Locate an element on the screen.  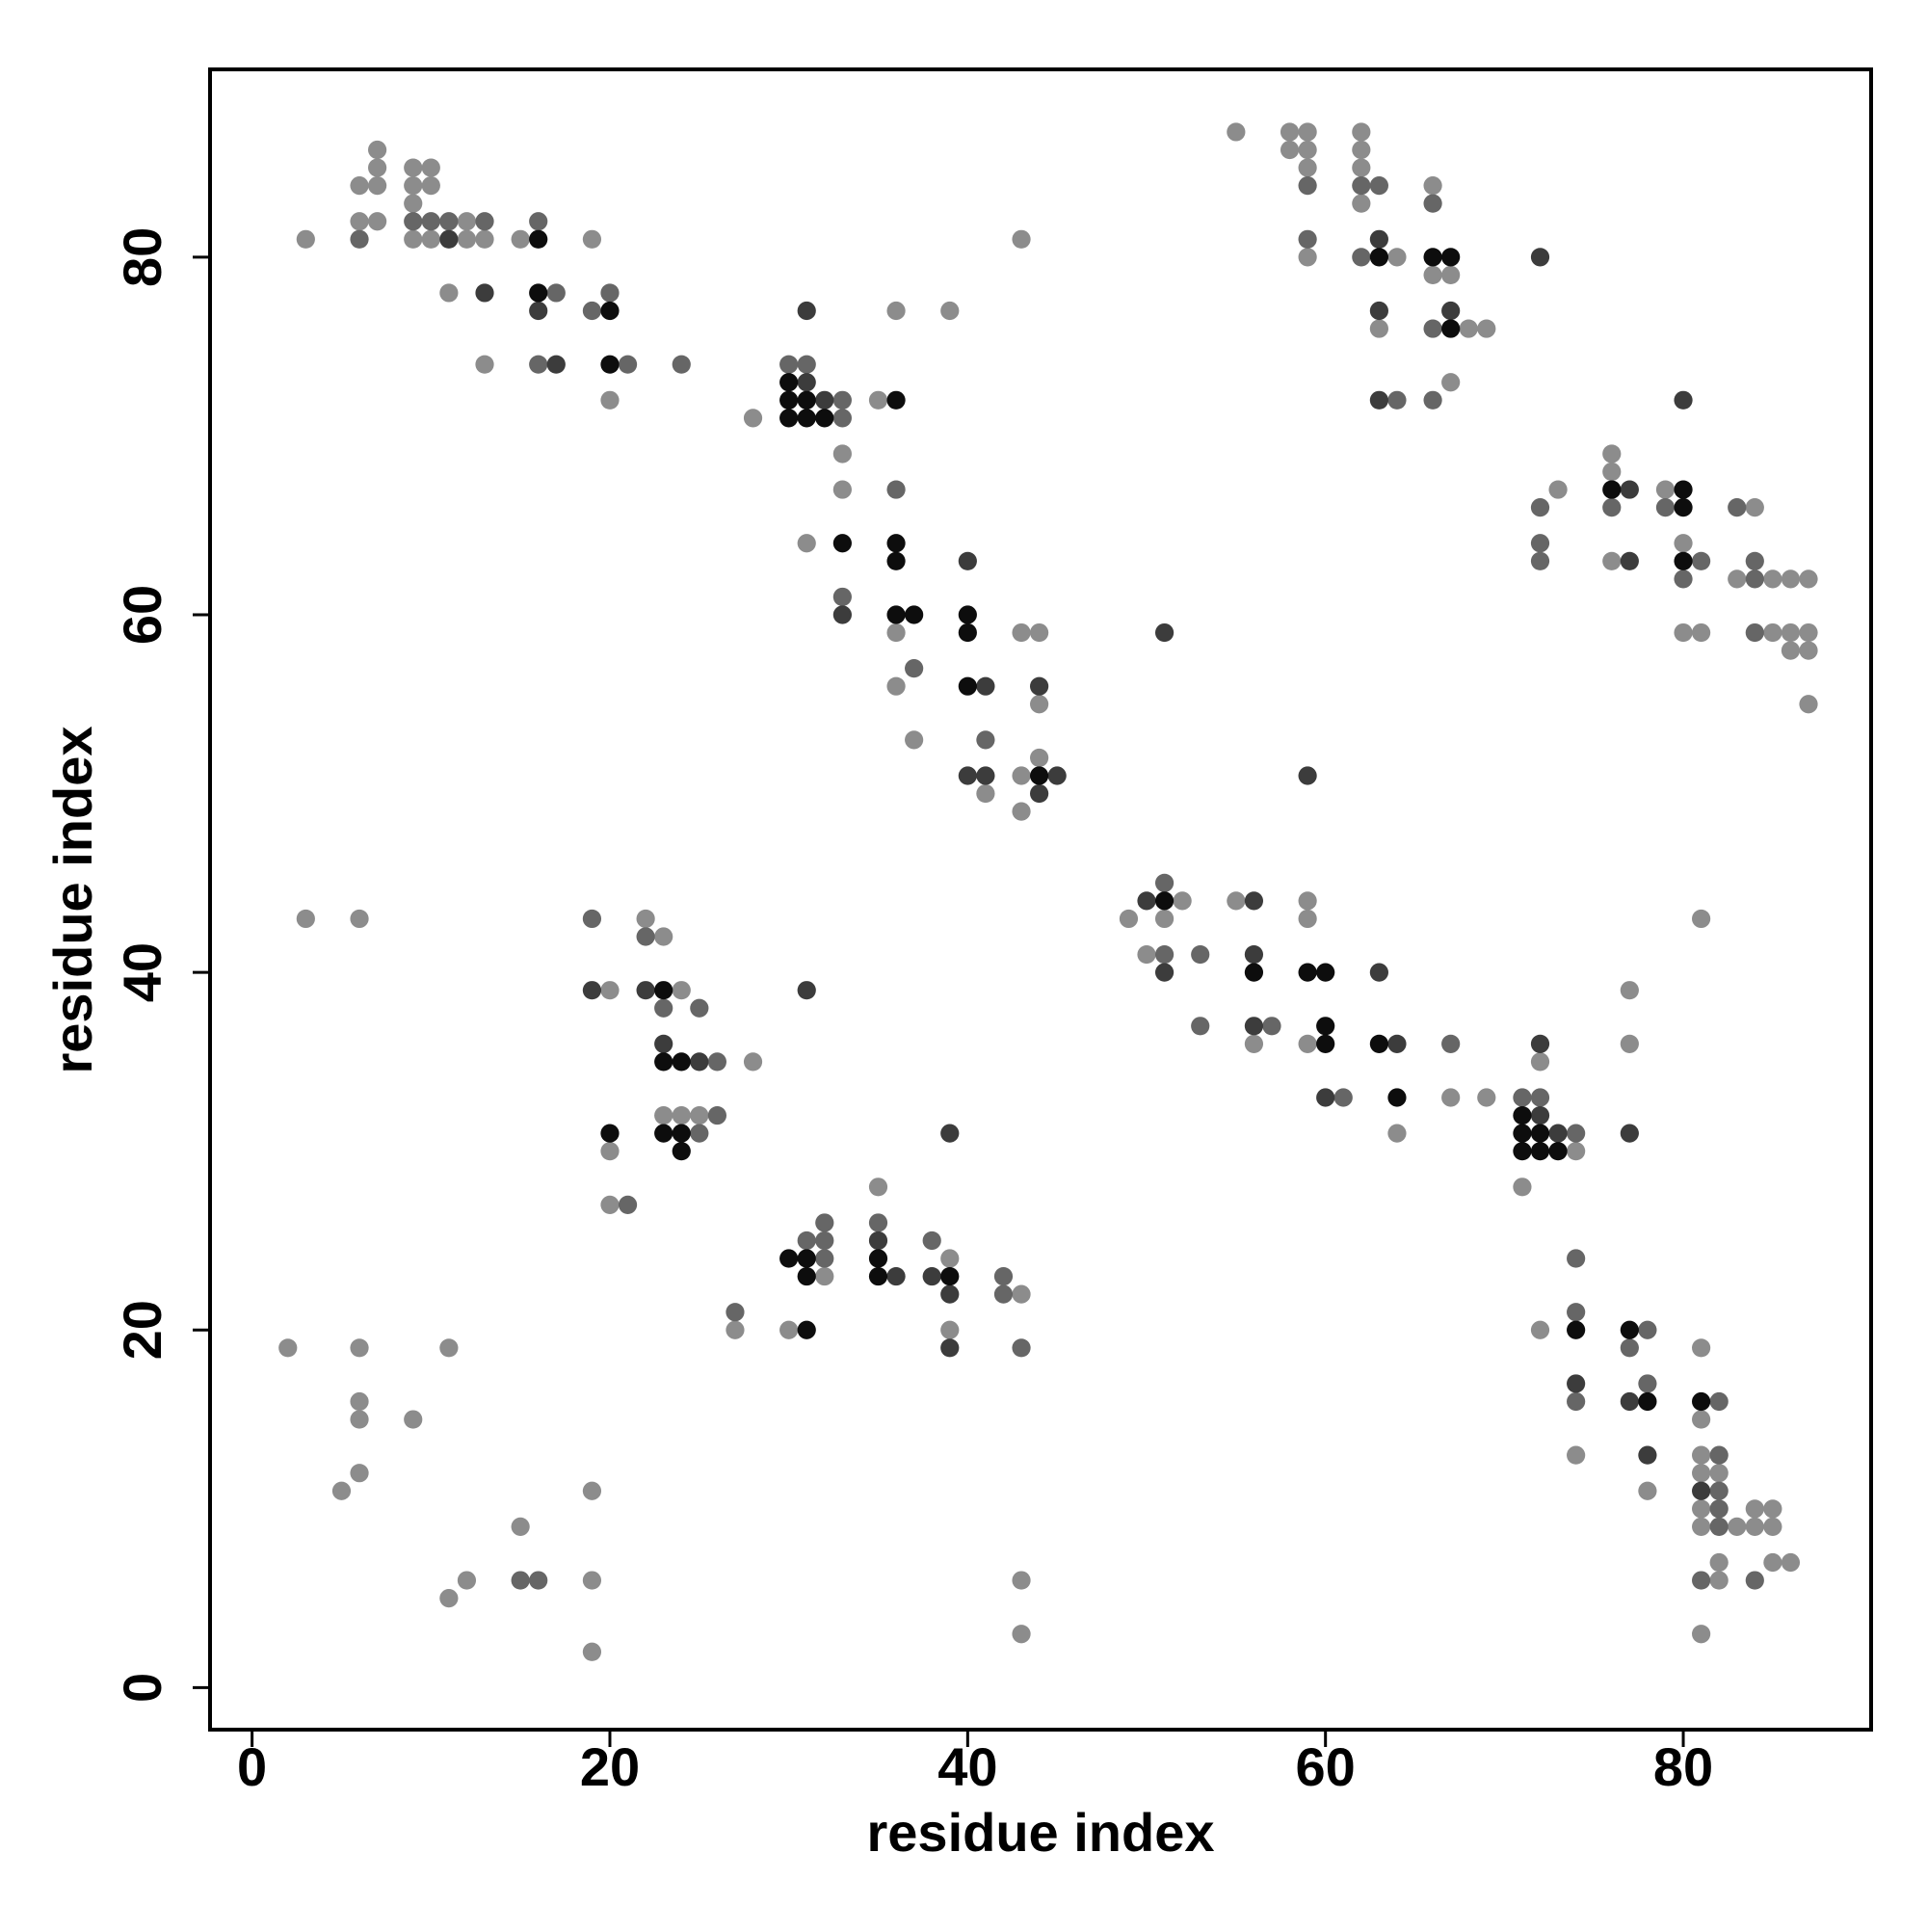
x-tick-label: 0 is located at coordinates (252, 1766).